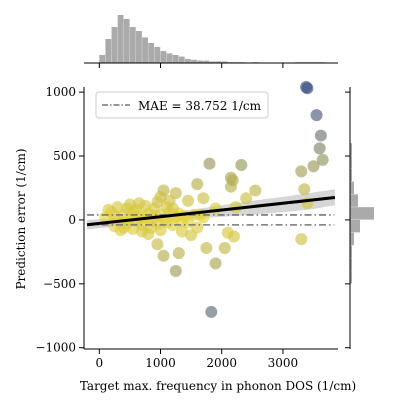  I want to click on x-tick-label: 0, so click(99, 363).